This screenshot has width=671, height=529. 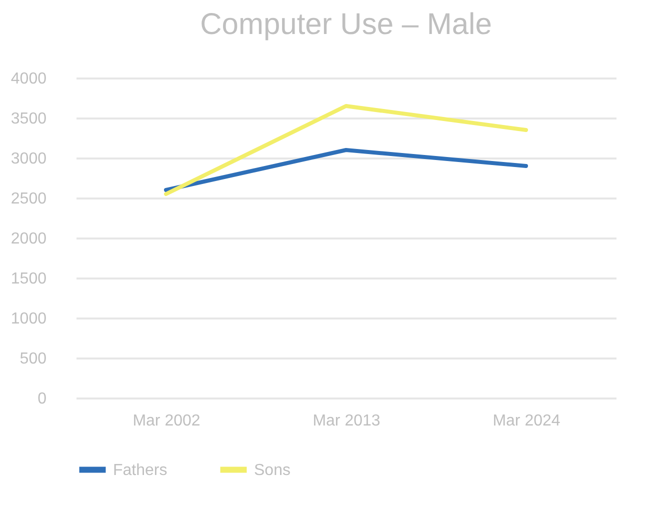 I want to click on y-tick-label: 2000, so click(x=28, y=239).